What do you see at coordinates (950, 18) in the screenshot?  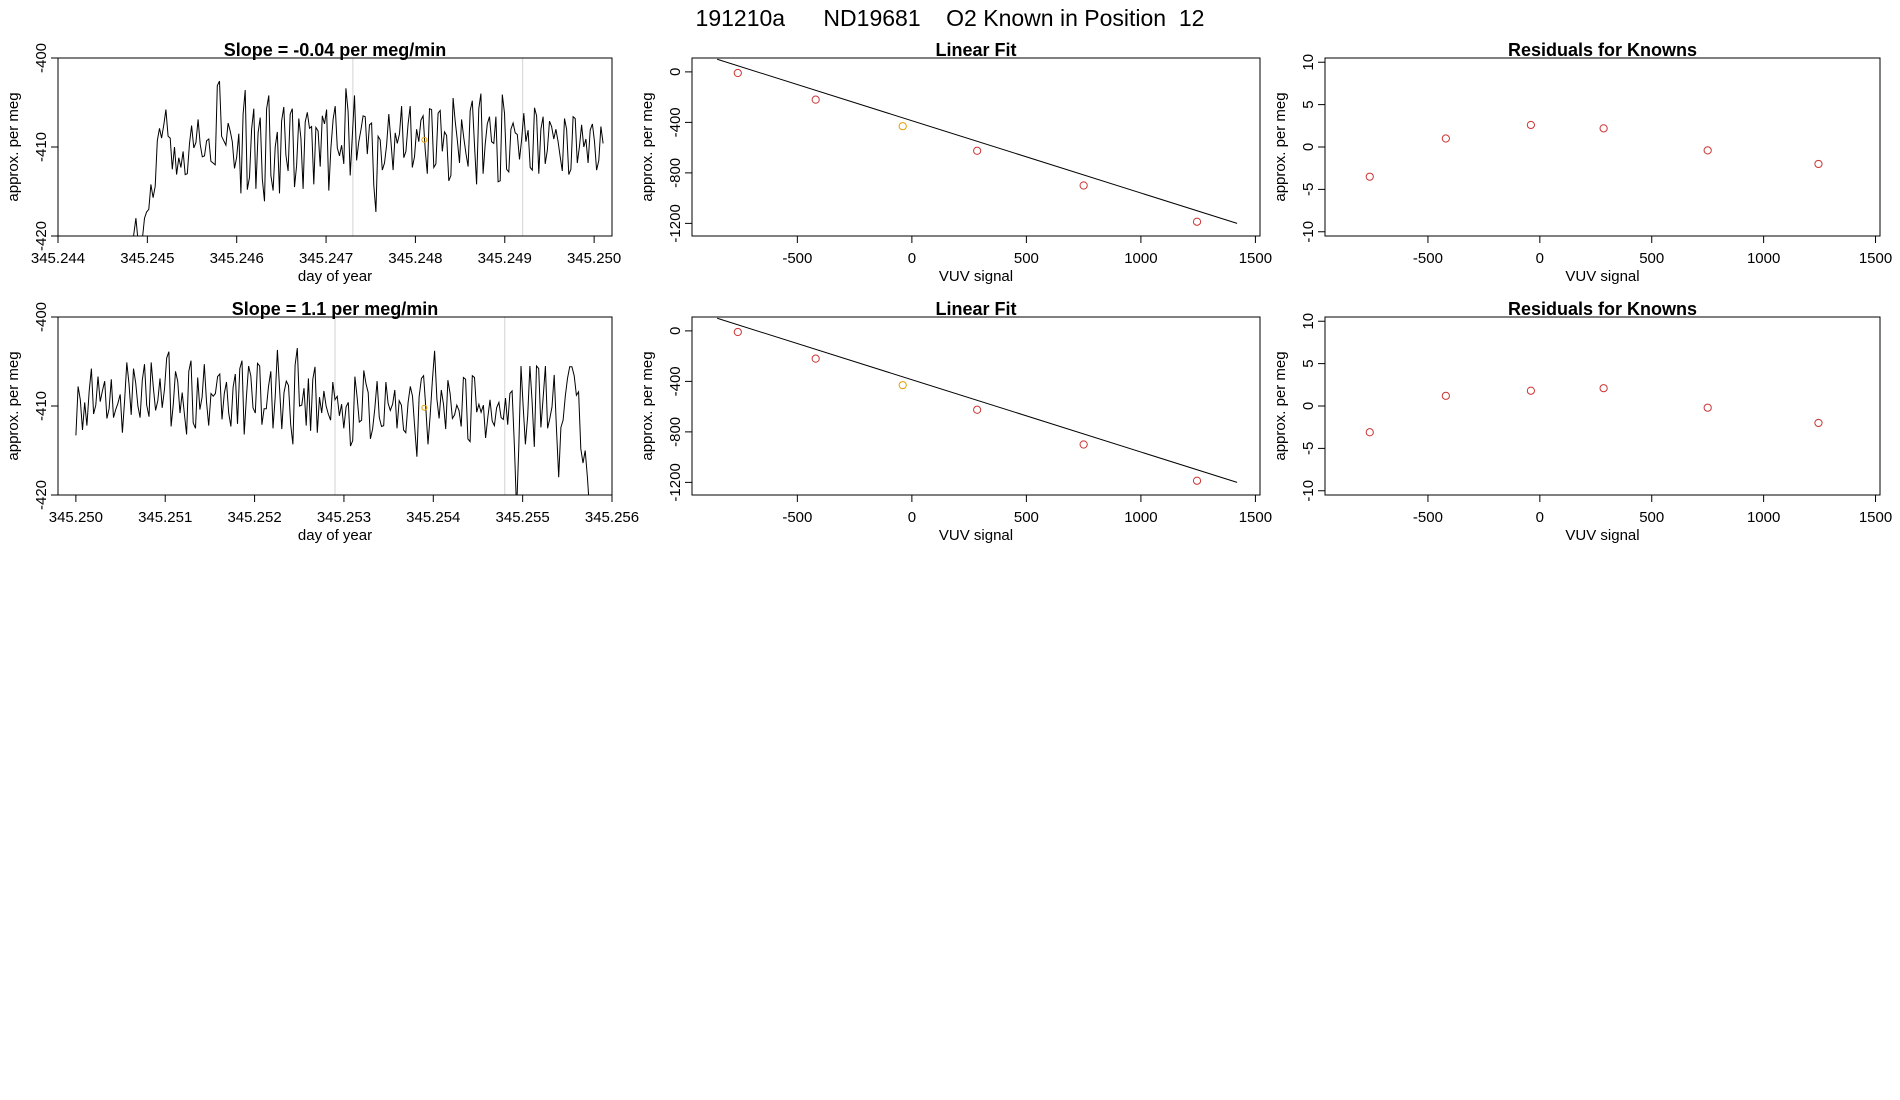 I see `page-title: 191210a ND19681 O2 Known in Position 12` at bounding box center [950, 18].